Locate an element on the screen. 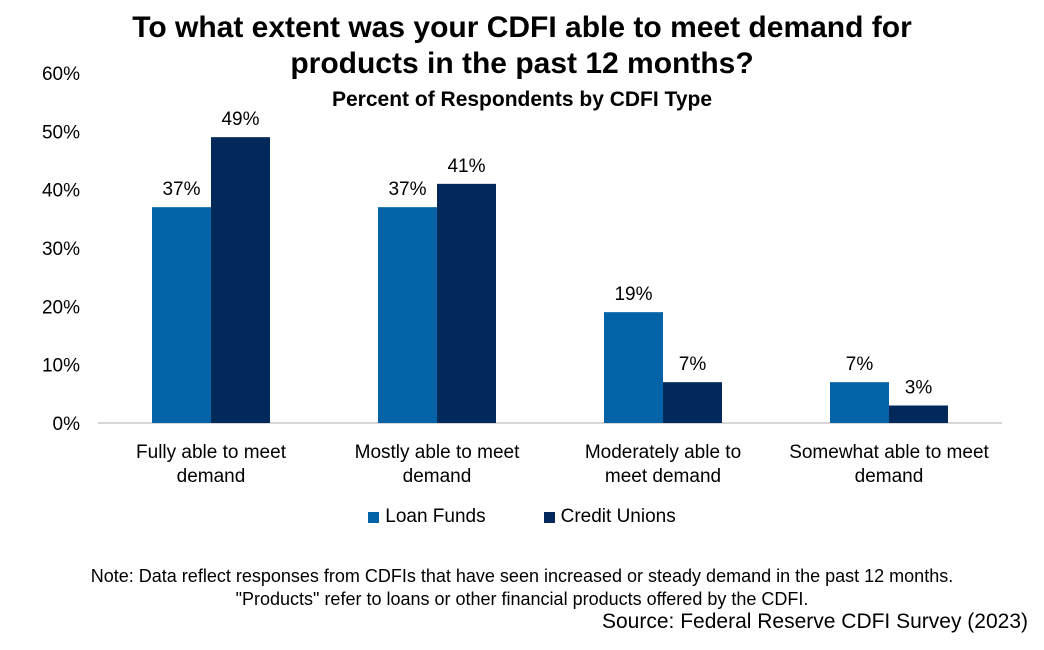 The height and width of the screenshot is (650, 1044). chart-title-line-2: products in the past 12 months? is located at coordinates (522, 63).